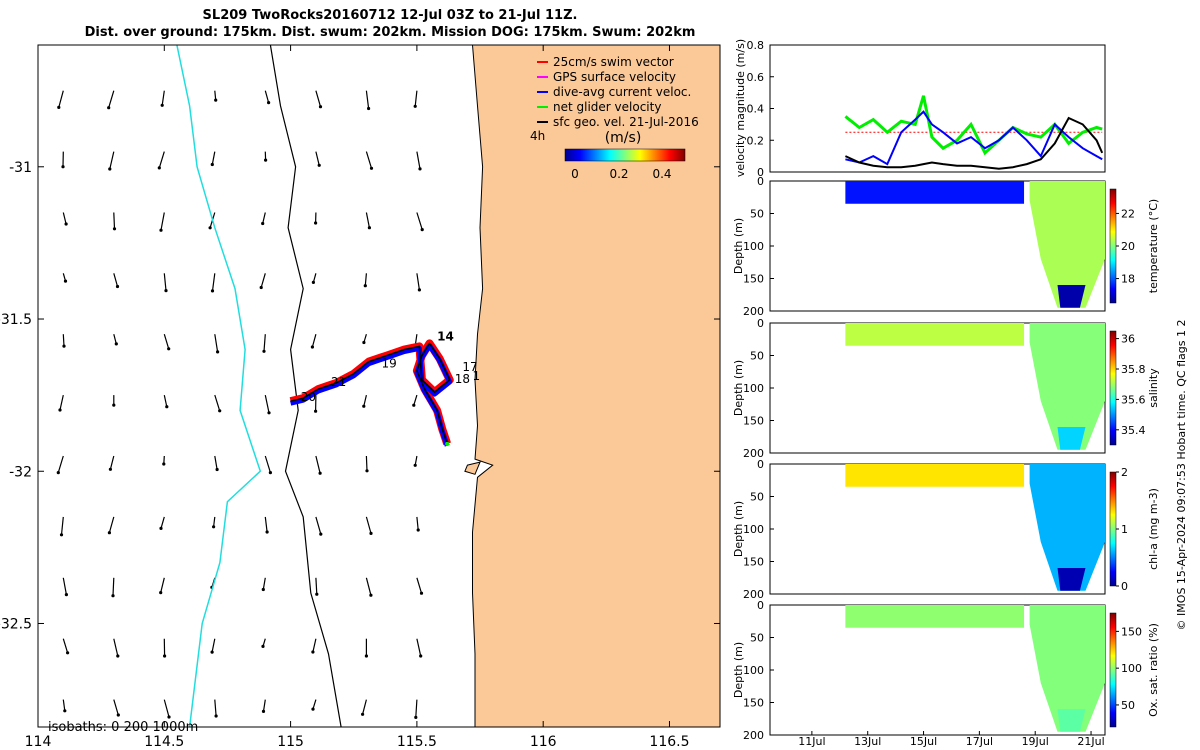 The image size is (1200, 750). What do you see at coordinates (607, 107) in the screenshot?
I see `legend-label-net-glider-velocity: net glider velocity` at bounding box center [607, 107].